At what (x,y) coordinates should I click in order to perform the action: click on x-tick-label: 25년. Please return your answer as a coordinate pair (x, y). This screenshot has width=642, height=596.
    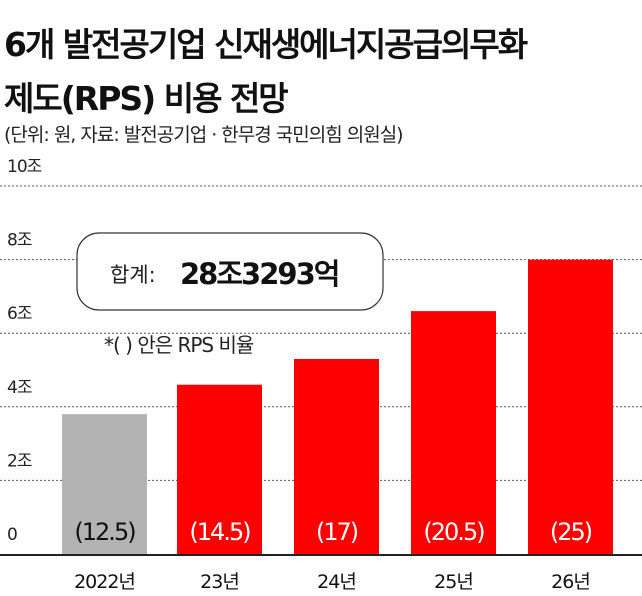
    Looking at the image, I should click on (453, 582).